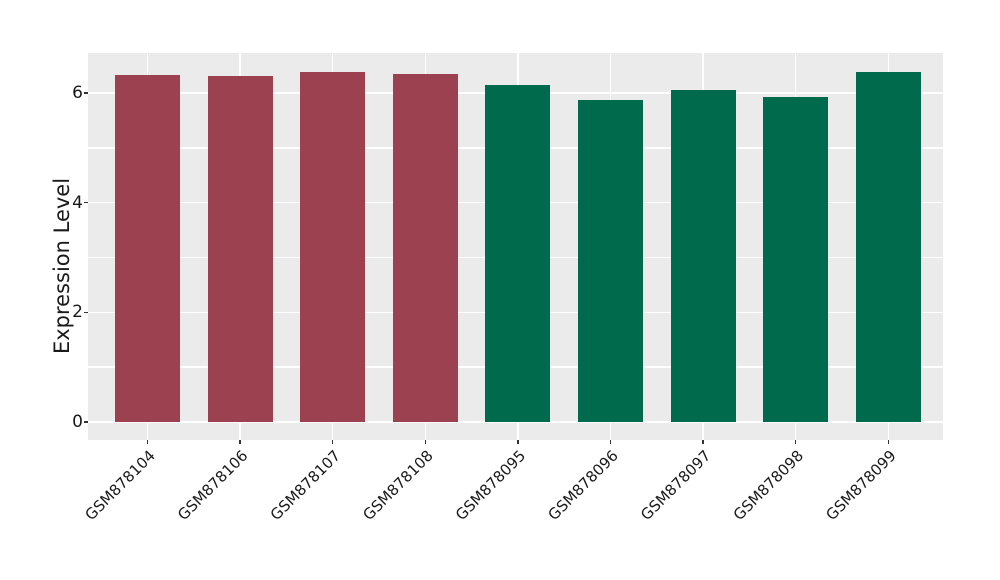 Image resolution: width=1000 pixels, height=580 pixels. What do you see at coordinates (796, 259) in the screenshot?
I see `bar-GSM878098` at bounding box center [796, 259].